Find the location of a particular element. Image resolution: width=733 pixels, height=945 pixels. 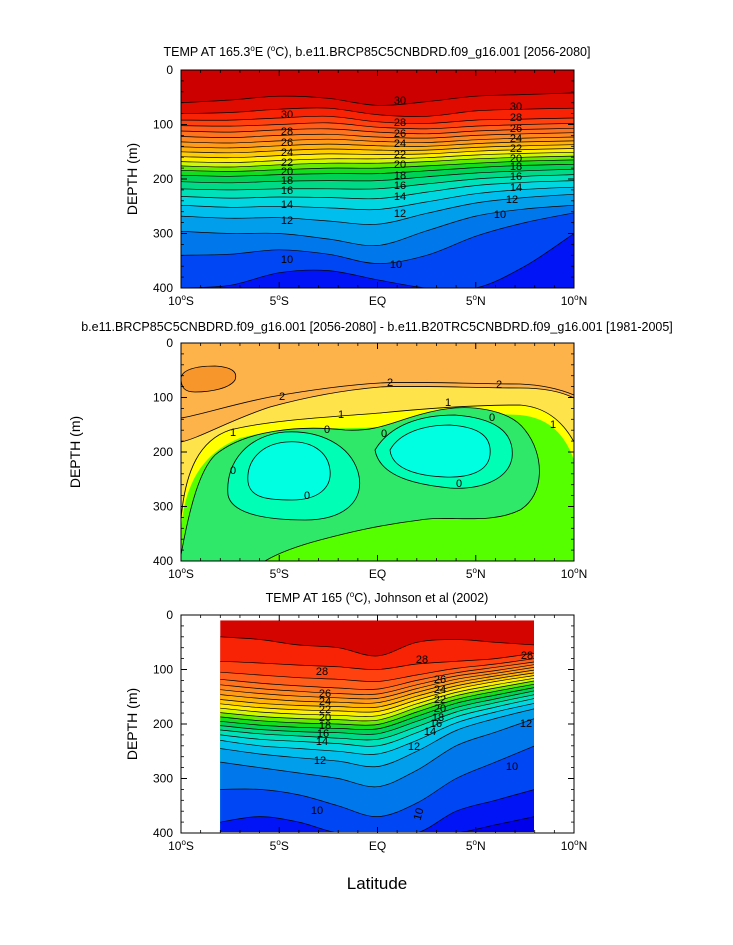

y-tick-label: 300 is located at coordinates (163, 779).